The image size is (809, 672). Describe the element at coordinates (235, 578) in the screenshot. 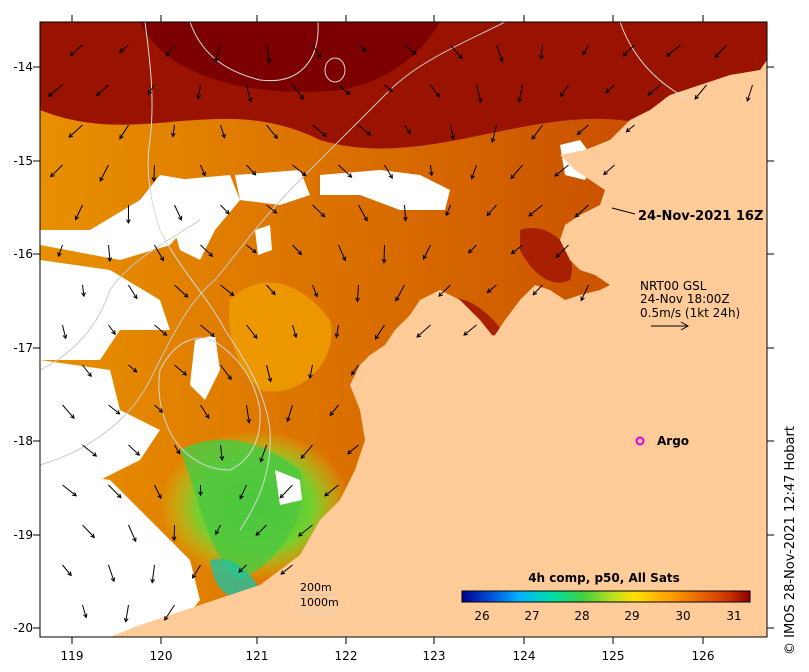

I see `coldest-patch` at that location.